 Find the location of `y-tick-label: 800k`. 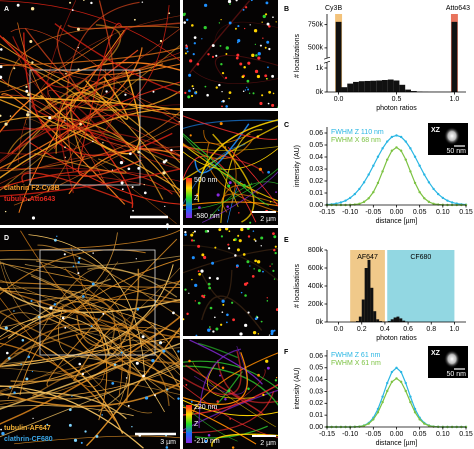

y-tick-label: 800k is located at coordinates (316, 250).